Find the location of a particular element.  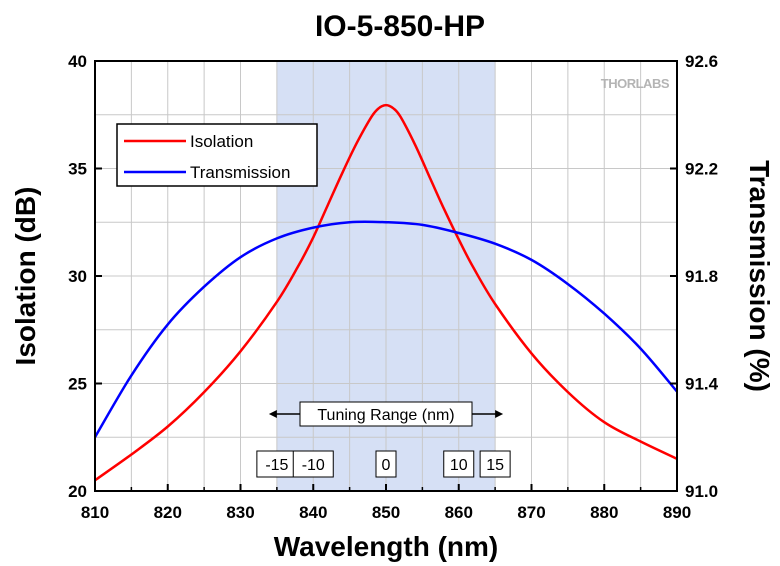

tuning-arrowhead-left is located at coordinates (272, 414).